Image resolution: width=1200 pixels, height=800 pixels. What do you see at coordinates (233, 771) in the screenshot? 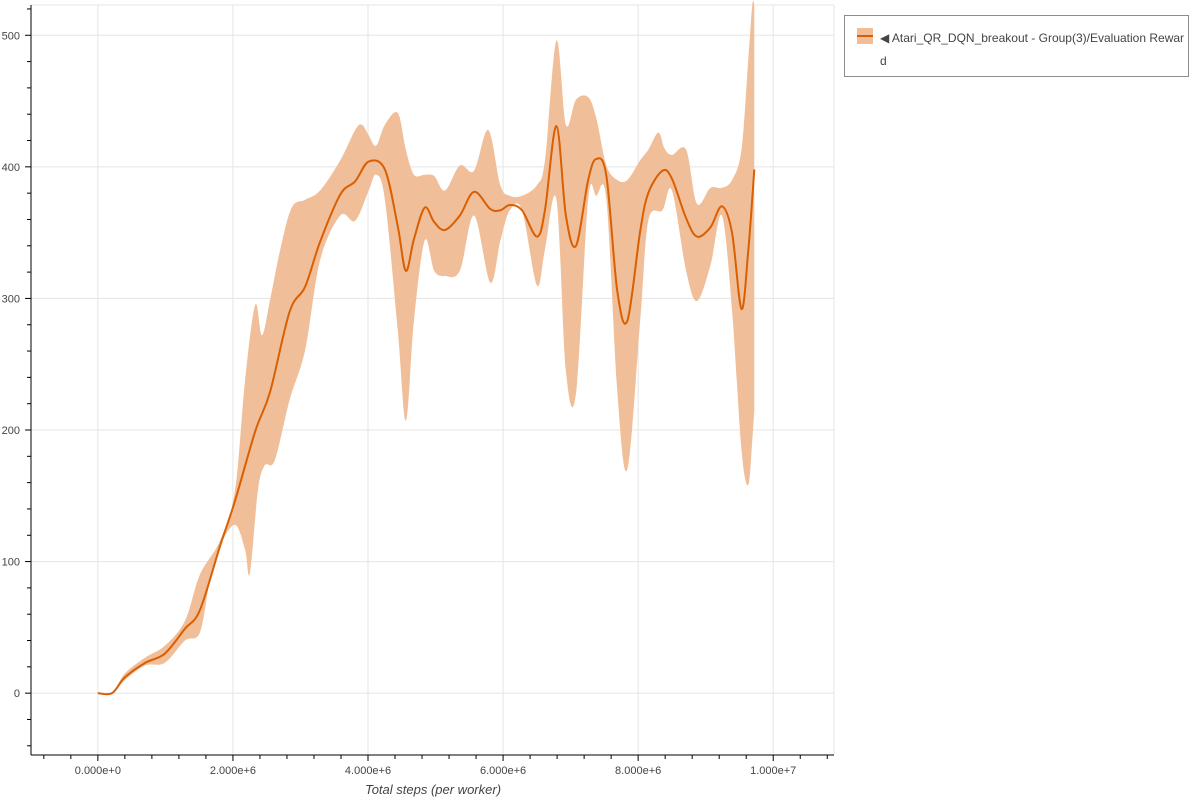
I see `x-tick-label: 2.000e+6` at bounding box center [233, 771].